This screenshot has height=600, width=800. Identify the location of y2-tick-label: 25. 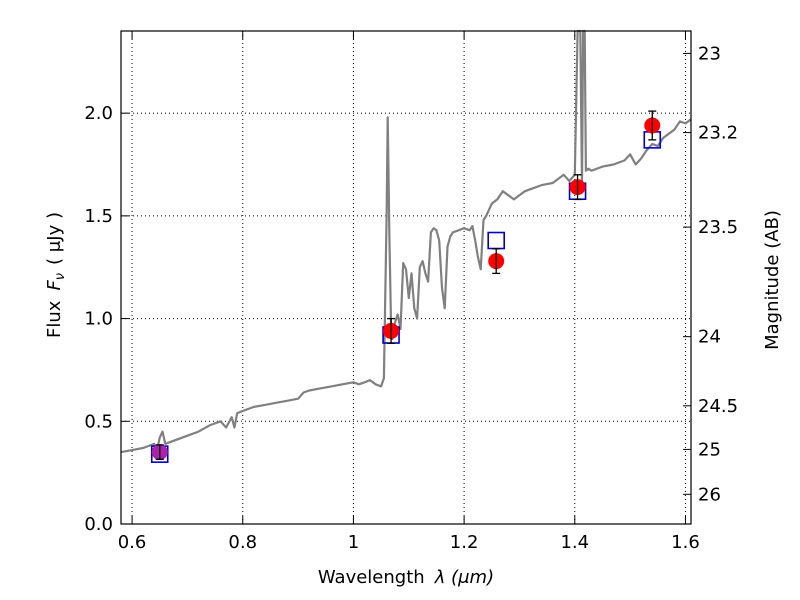
(709, 449).